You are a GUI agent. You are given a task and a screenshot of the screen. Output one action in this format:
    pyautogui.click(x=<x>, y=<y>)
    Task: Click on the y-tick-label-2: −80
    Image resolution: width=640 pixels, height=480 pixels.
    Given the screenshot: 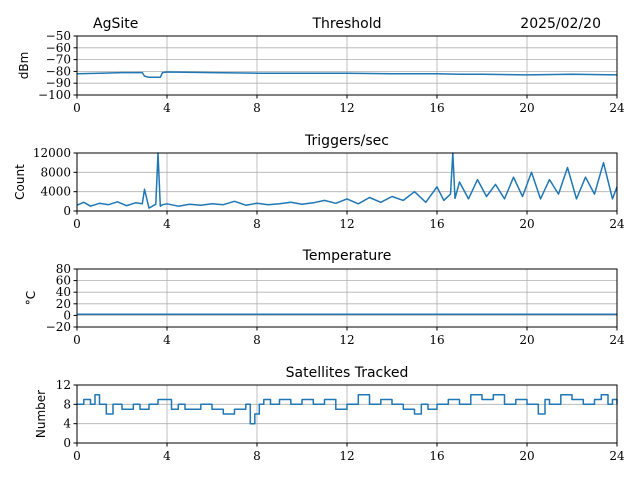 What is the action you would take?
    pyautogui.click(x=58, y=71)
    